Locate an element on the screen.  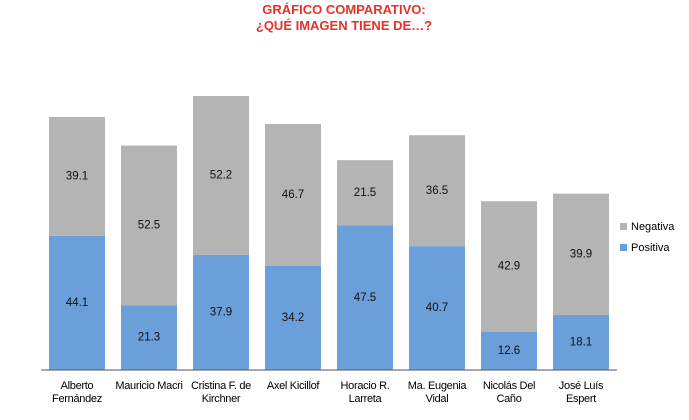
value-label: 39.1 is located at coordinates (77, 176).